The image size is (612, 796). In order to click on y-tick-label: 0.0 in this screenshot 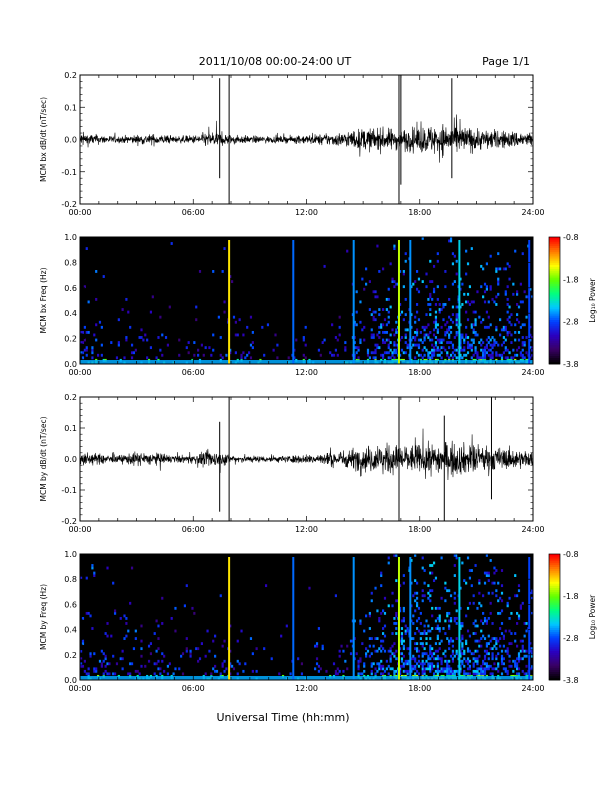, I will do `click(70, 459)`.